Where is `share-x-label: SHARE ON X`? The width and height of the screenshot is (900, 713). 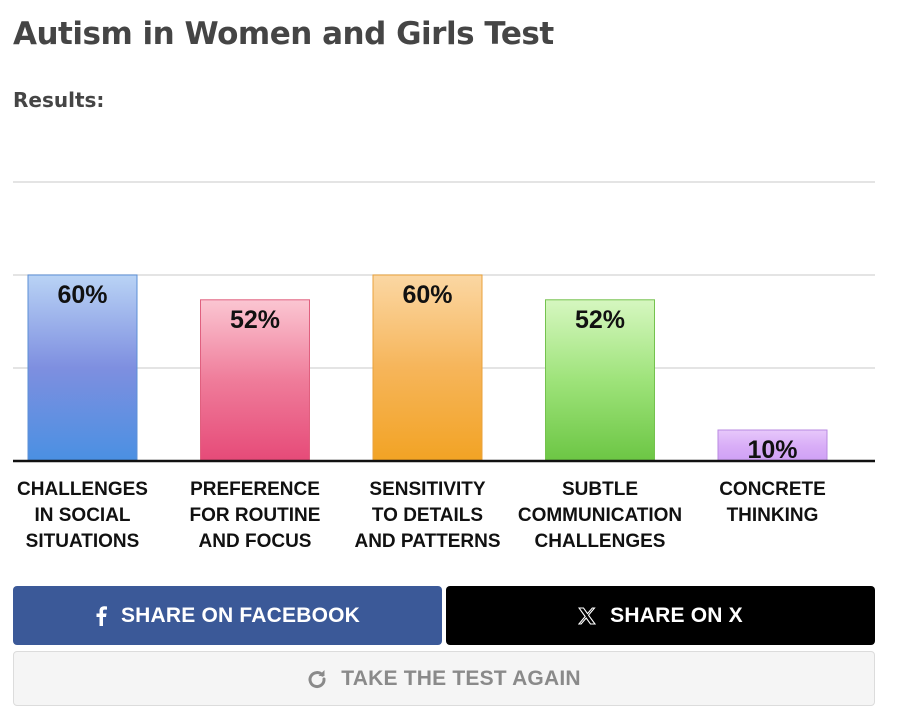
share-x-label: SHARE ON X is located at coordinates (676, 615).